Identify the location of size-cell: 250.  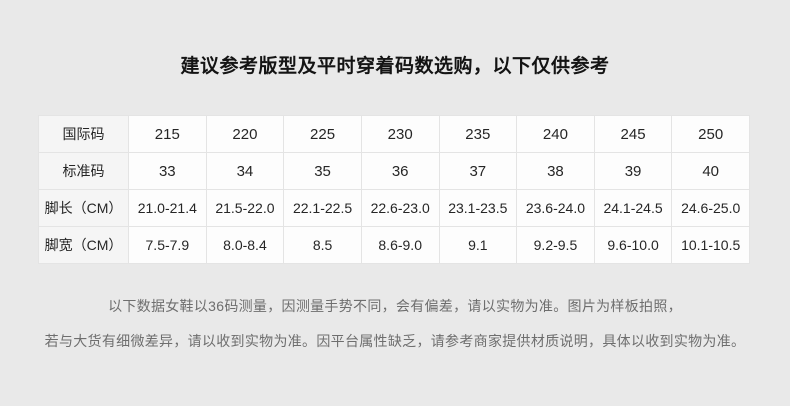
(710, 134).